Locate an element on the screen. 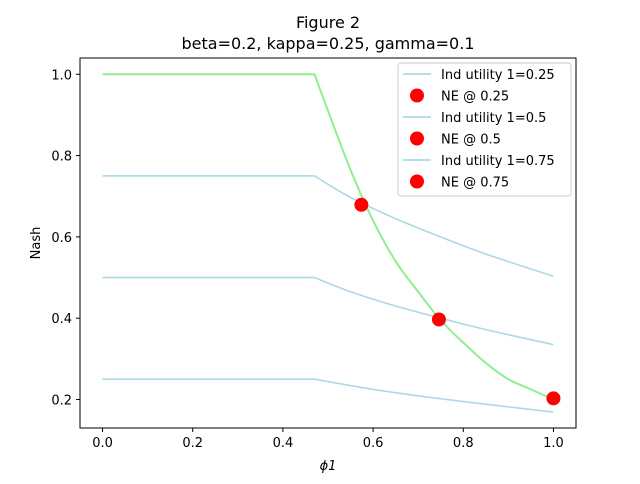 This screenshot has width=640, height=484. x-tick-label: 0.4 is located at coordinates (283, 443).